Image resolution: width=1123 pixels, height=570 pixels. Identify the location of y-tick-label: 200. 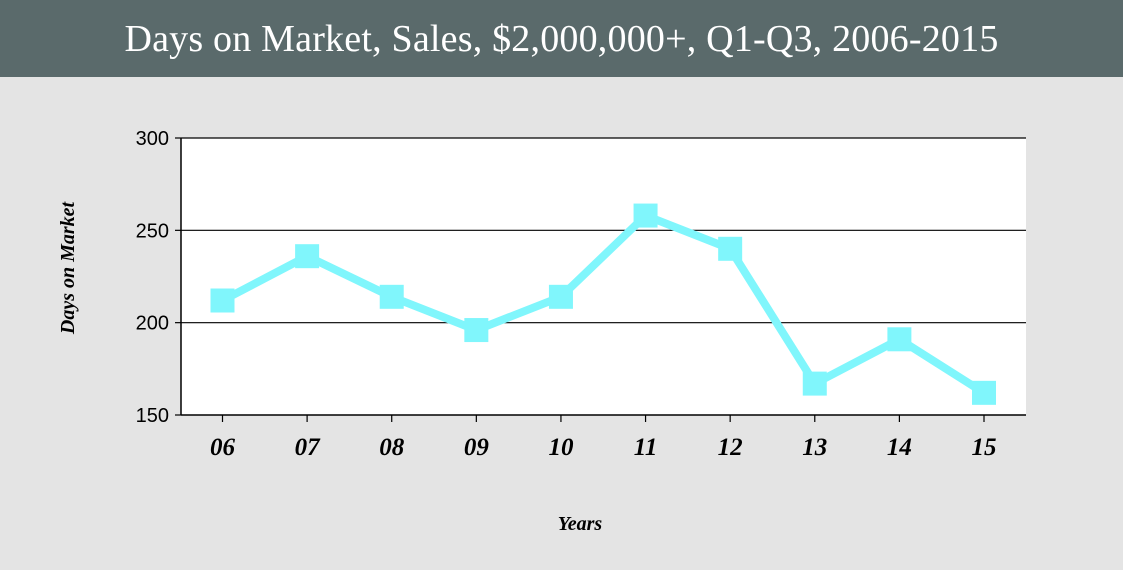
(152, 324).